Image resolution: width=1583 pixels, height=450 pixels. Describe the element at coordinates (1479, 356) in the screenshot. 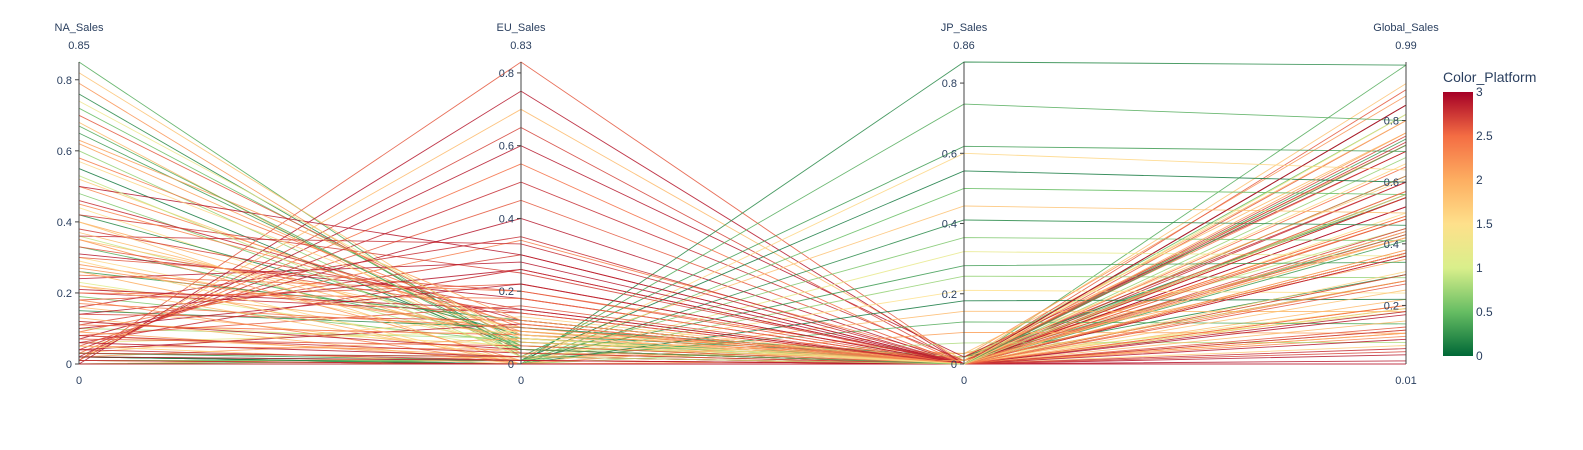

I see `colorbar-tick-label: 0` at that location.